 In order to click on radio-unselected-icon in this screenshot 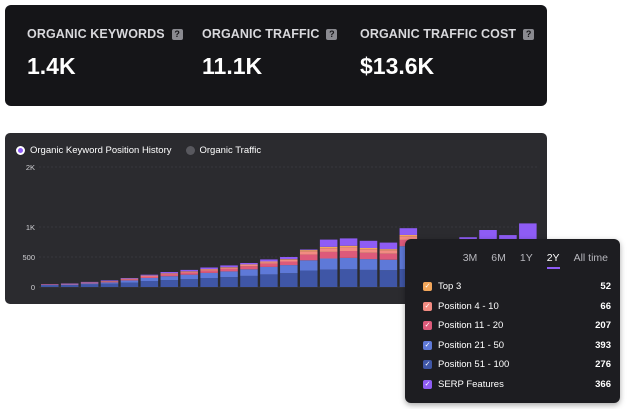, I will do `click(190, 150)`.